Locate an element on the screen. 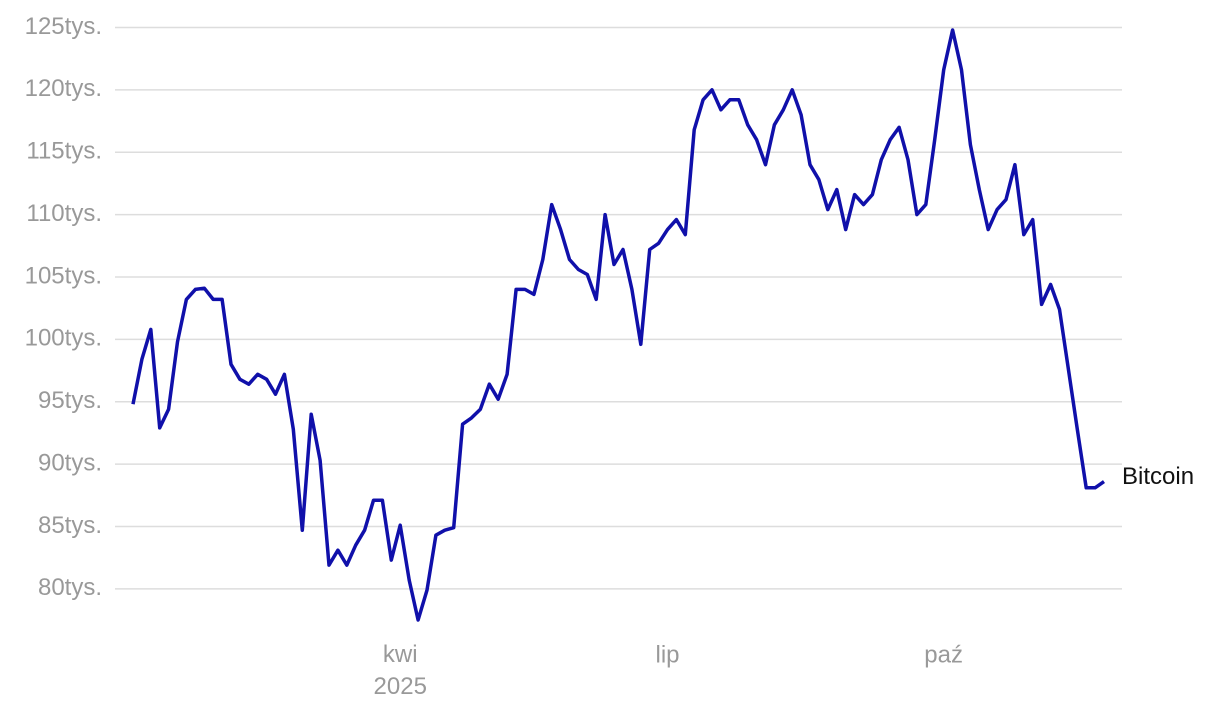  y-tick-label: 120tys. is located at coordinates (63, 88).